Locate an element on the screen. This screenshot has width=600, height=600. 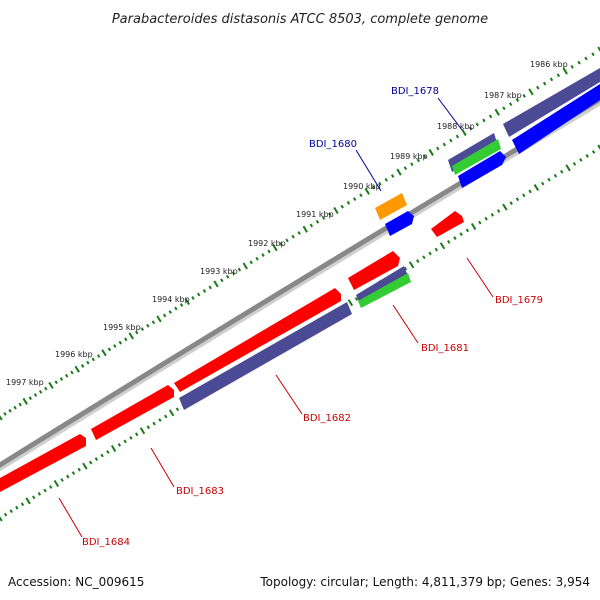
accession-text: Accession: NC_009615 is located at coordinates (76, 582).